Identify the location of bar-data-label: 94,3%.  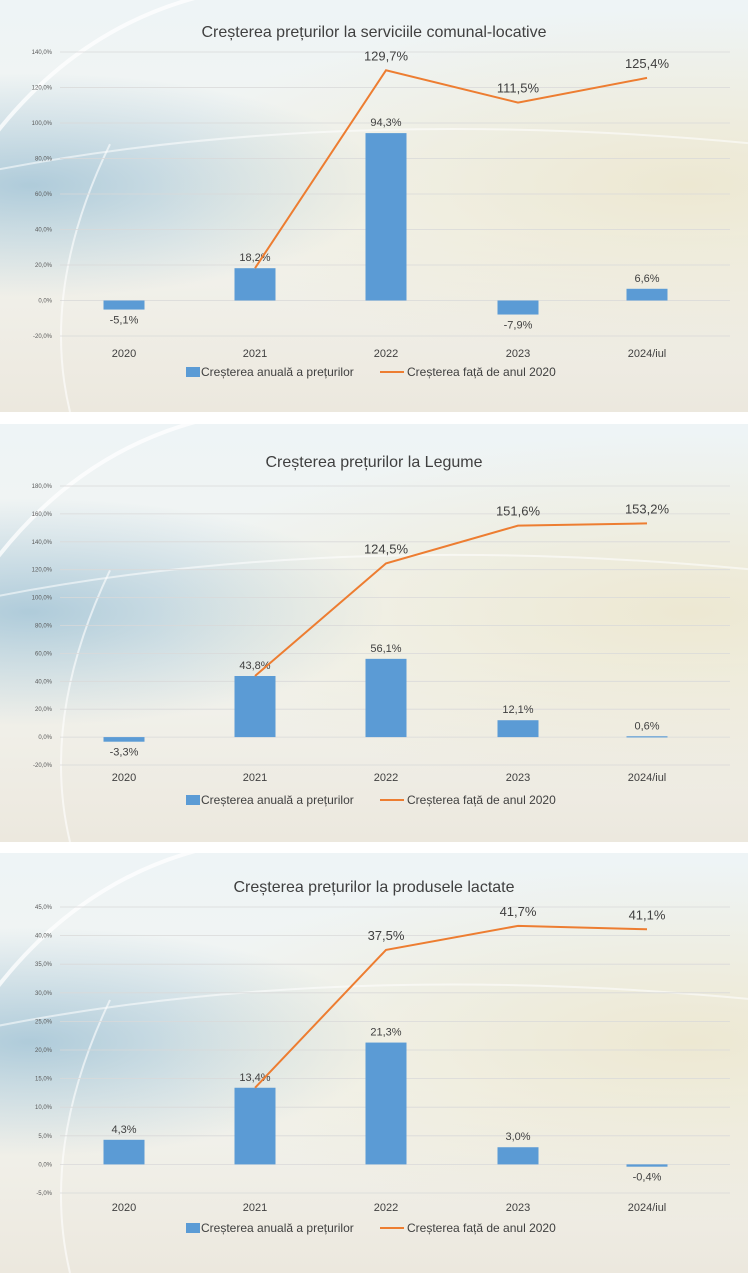
(385, 123).